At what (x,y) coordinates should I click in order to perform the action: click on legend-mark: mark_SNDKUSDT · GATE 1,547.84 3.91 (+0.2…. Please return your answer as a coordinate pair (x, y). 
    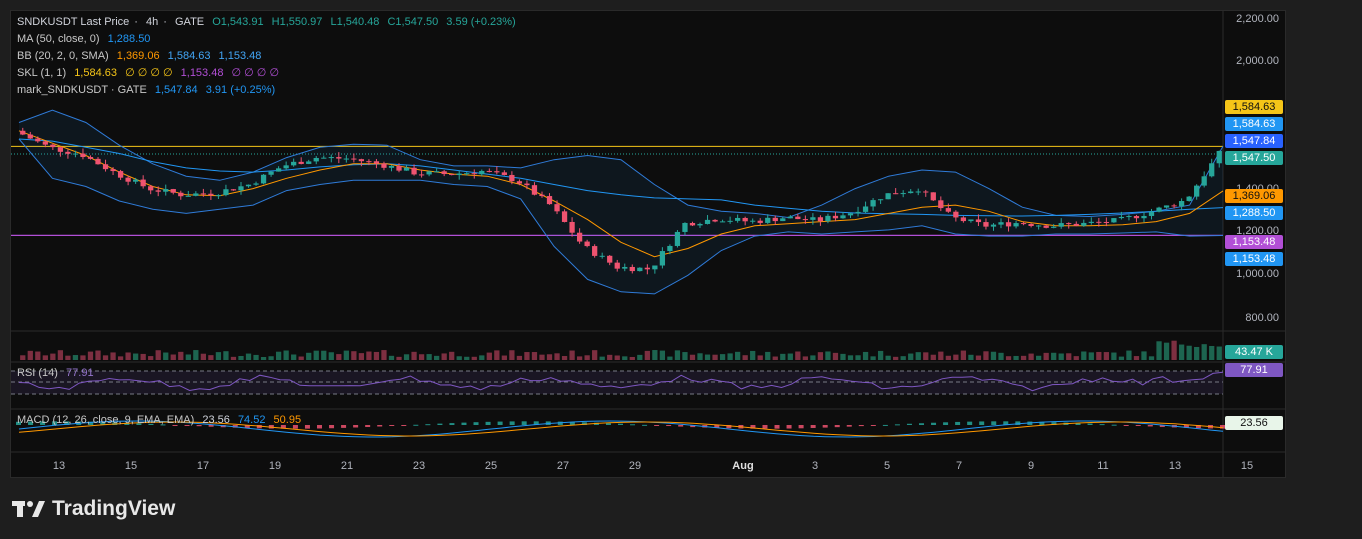
    Looking at the image, I should click on (148, 90).